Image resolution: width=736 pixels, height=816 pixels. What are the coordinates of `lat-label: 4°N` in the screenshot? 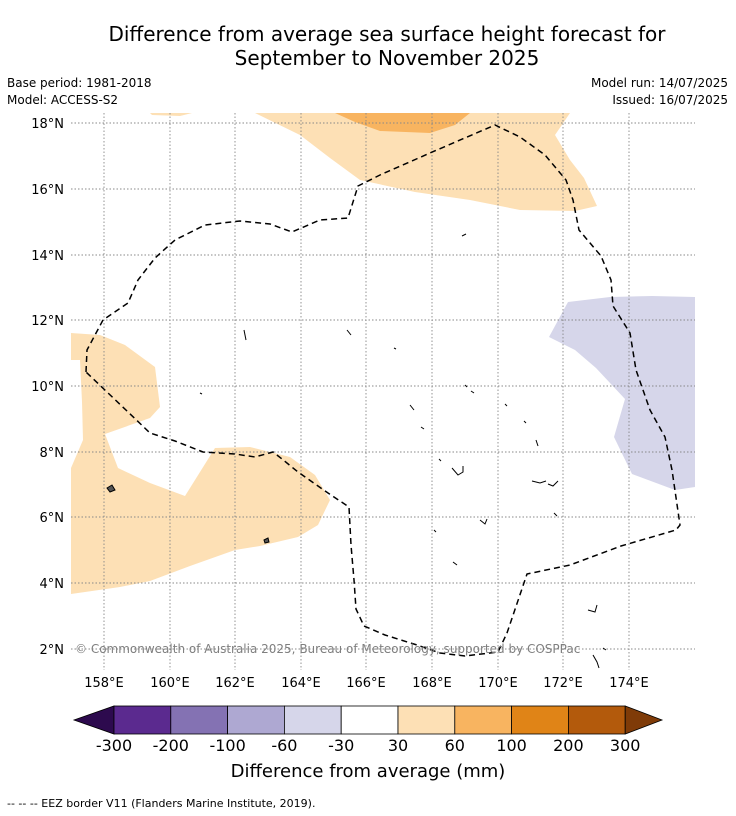 It's located at (52, 584).